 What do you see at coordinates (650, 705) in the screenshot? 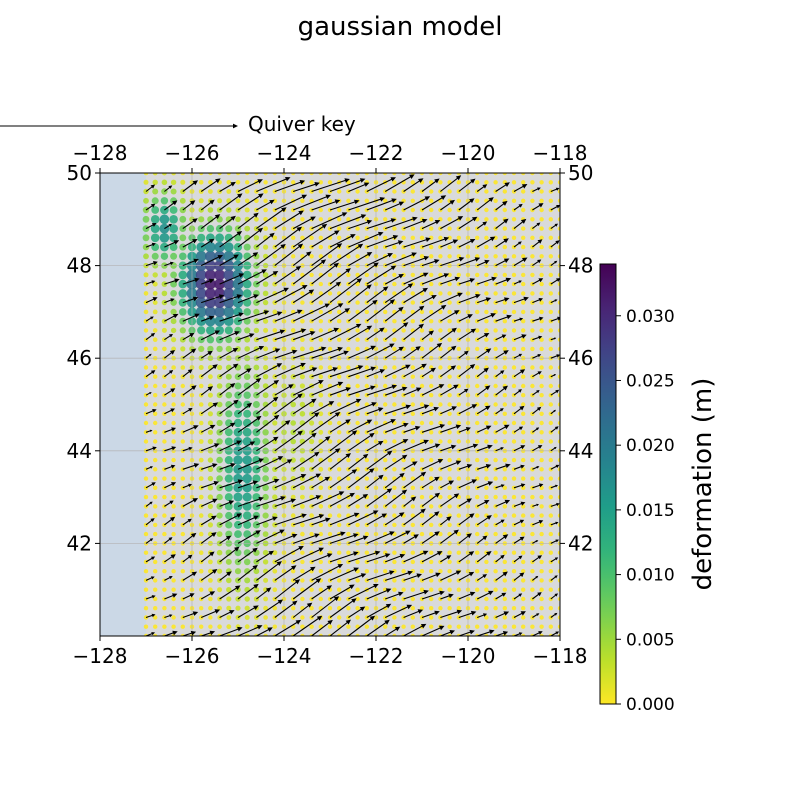
I see `colorbar-tick-label: 0.000` at bounding box center [650, 705].